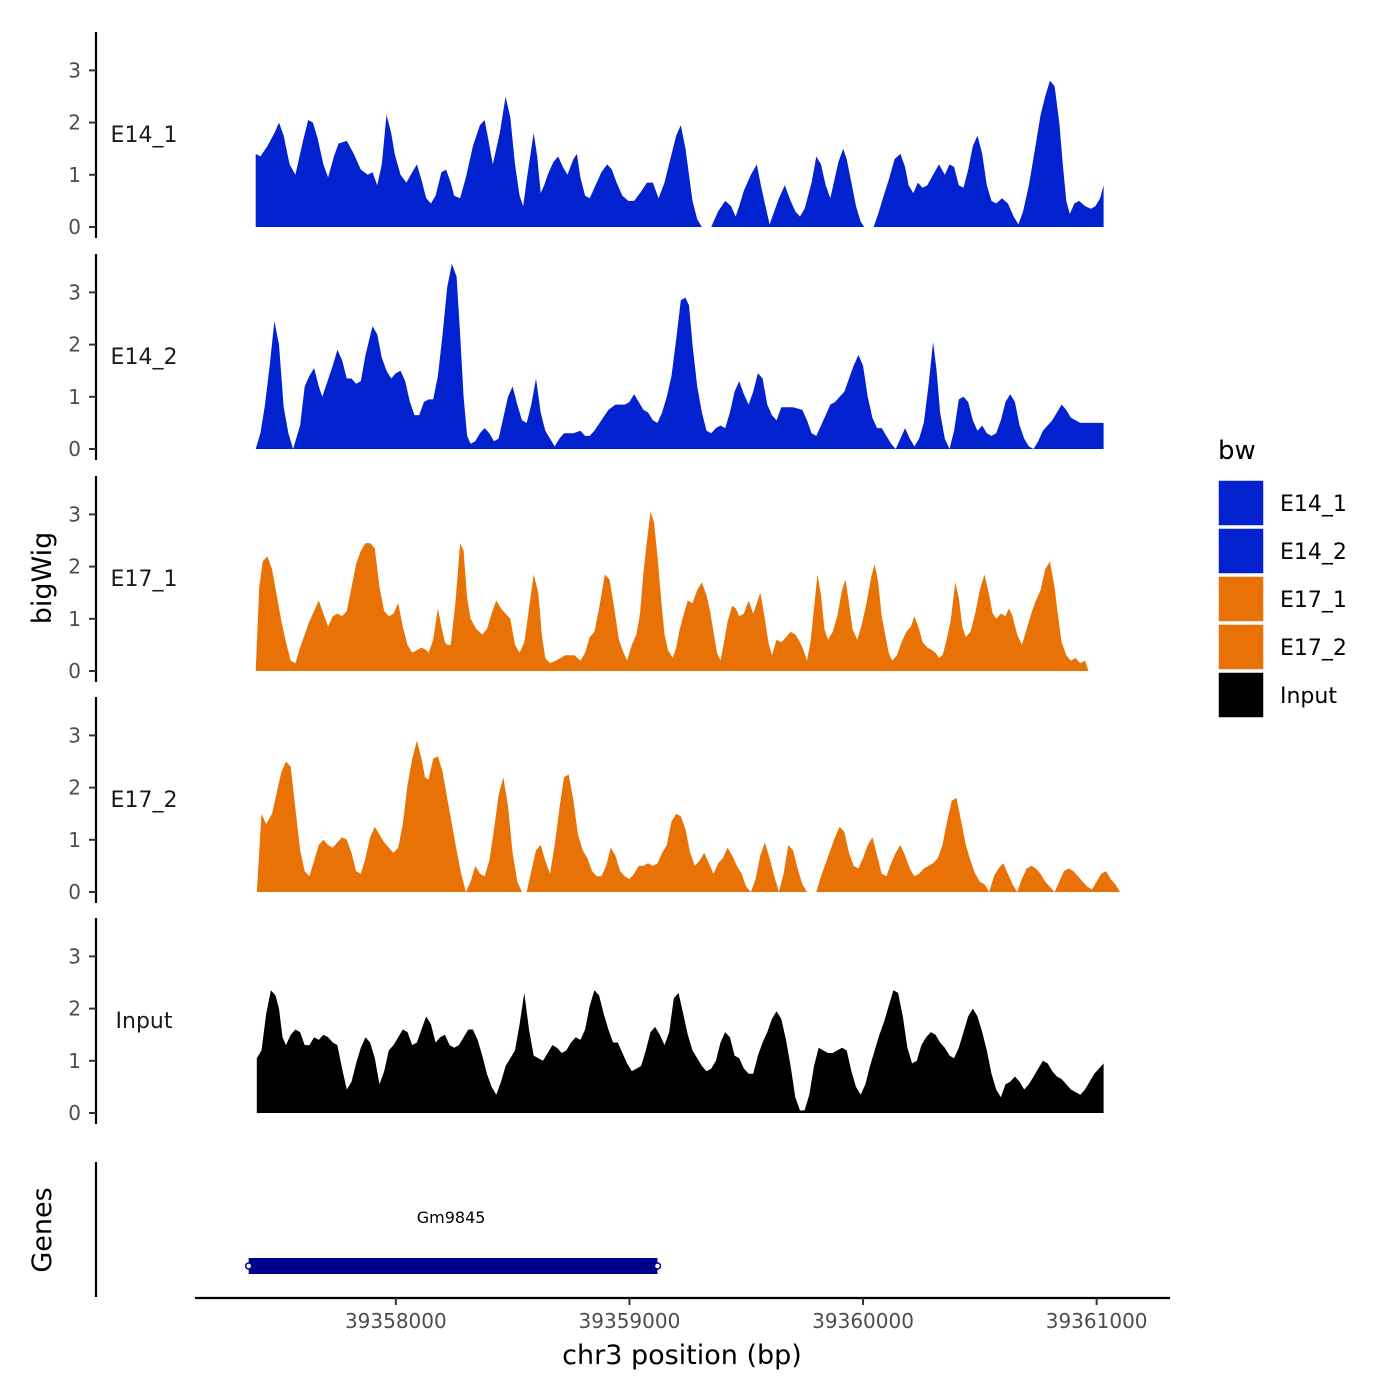 The image size is (1400, 1400). Describe the element at coordinates (42, 578) in the screenshot. I see `y-axis-title: bigWig` at that location.